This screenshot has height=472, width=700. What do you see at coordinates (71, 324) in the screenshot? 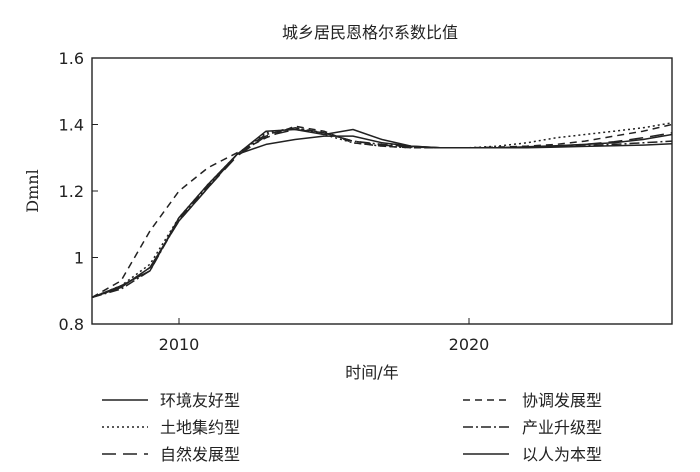
I see `y-tick-label: 0.8` at bounding box center [71, 324].